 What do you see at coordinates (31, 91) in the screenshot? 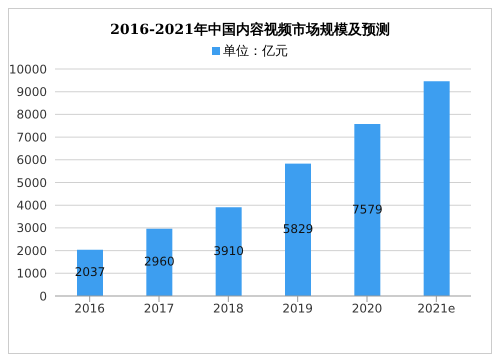
I see `y-tick-label: 9000` at bounding box center [31, 91].